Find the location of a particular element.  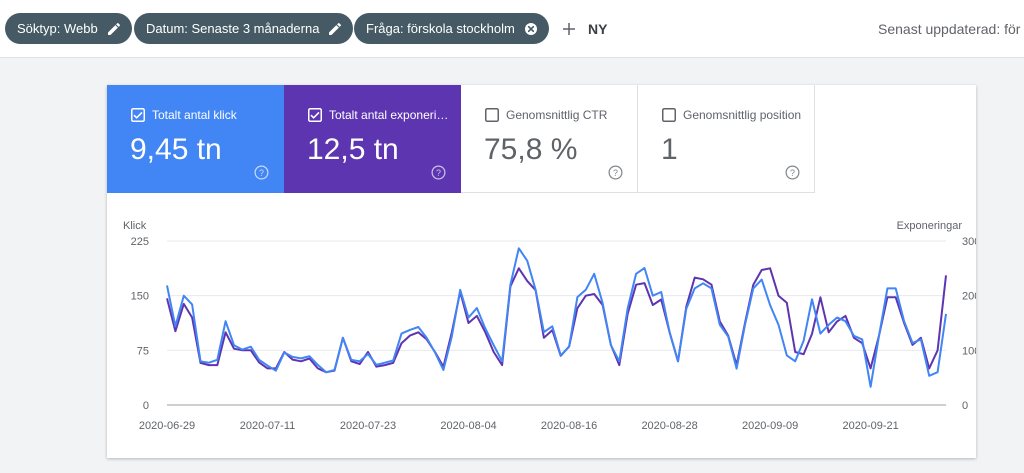

filter-chip-date: Datum: Senaste 3 månaderna is located at coordinates (244, 28).